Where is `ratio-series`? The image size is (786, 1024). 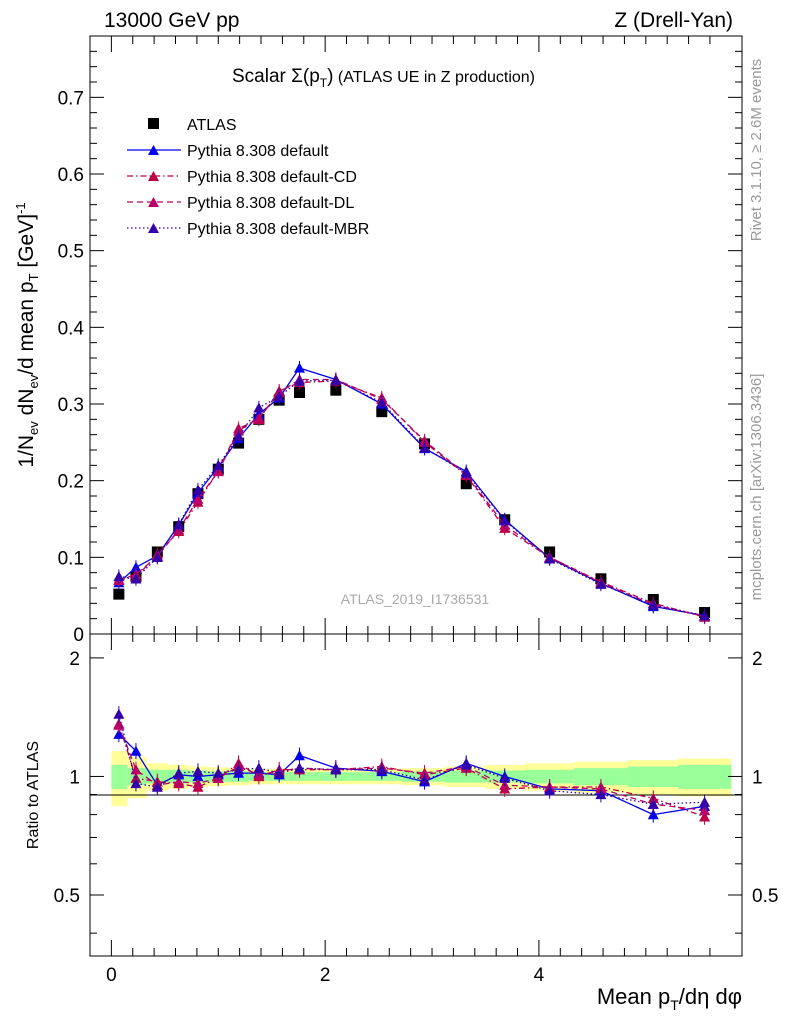 ratio-series is located at coordinates (412, 765).